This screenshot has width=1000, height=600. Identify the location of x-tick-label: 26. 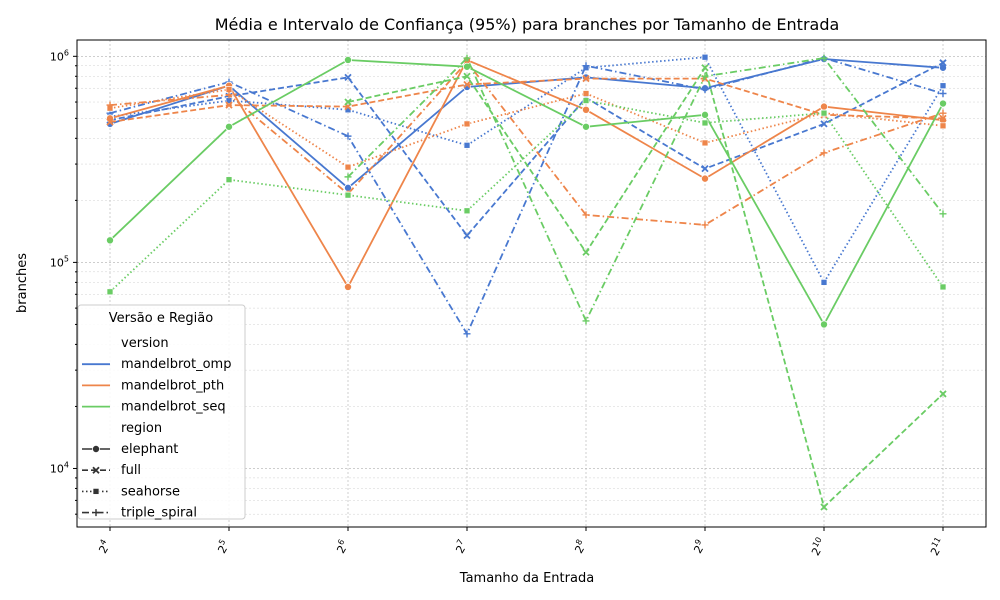
(342, 547).